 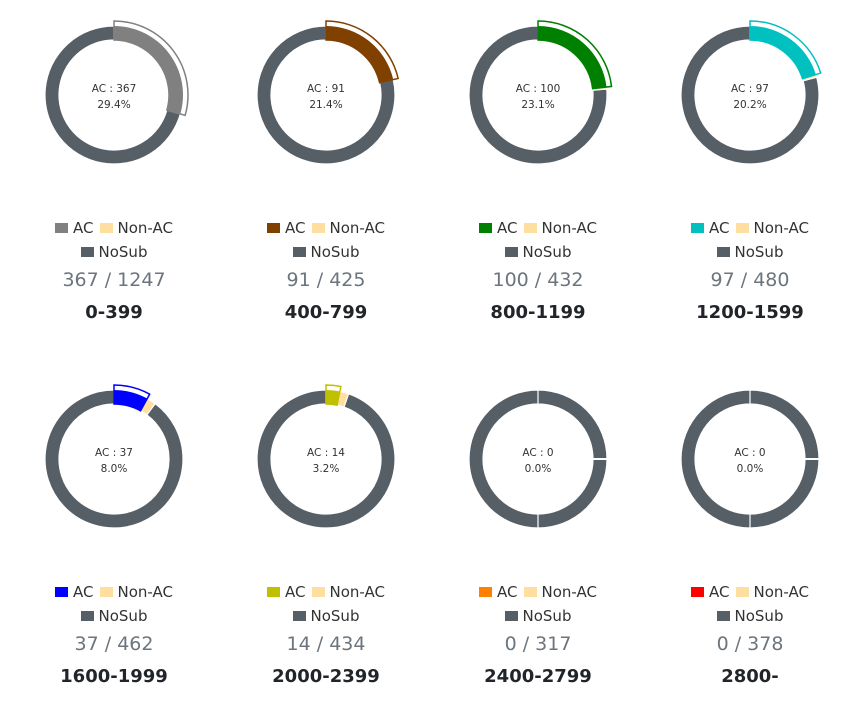 What do you see at coordinates (750, 534) in the screenshot?
I see `chart-cell: AC : 0 0.0% AC Non-AC NoSub 0 / 378 2800-` at bounding box center [750, 534].